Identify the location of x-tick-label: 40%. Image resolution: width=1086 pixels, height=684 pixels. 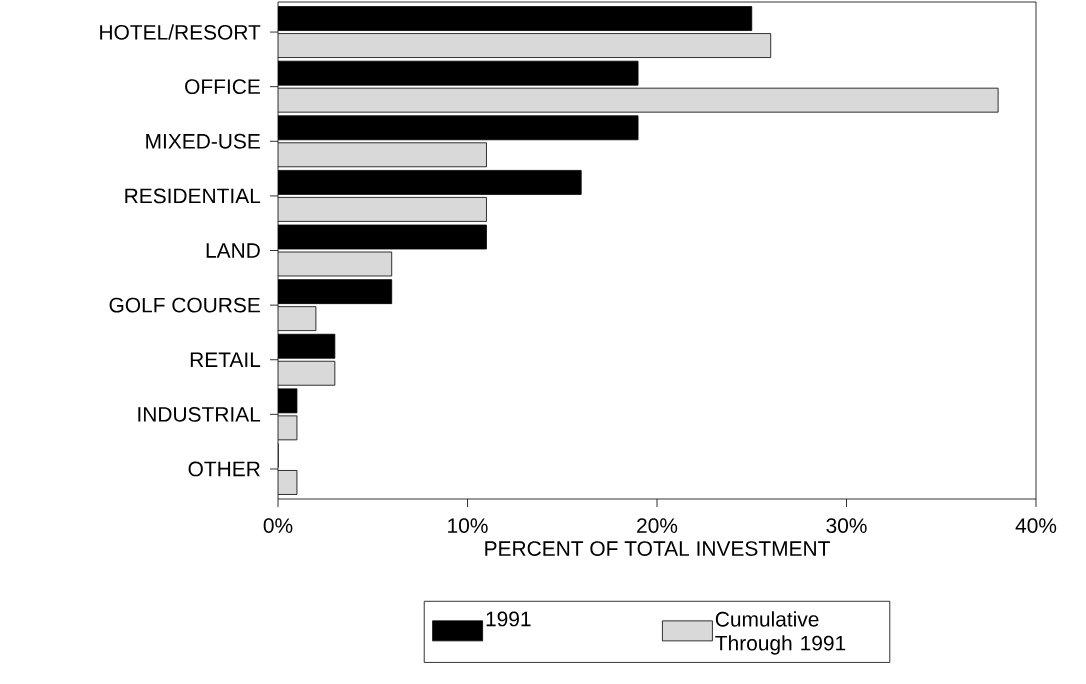
(1036, 525).